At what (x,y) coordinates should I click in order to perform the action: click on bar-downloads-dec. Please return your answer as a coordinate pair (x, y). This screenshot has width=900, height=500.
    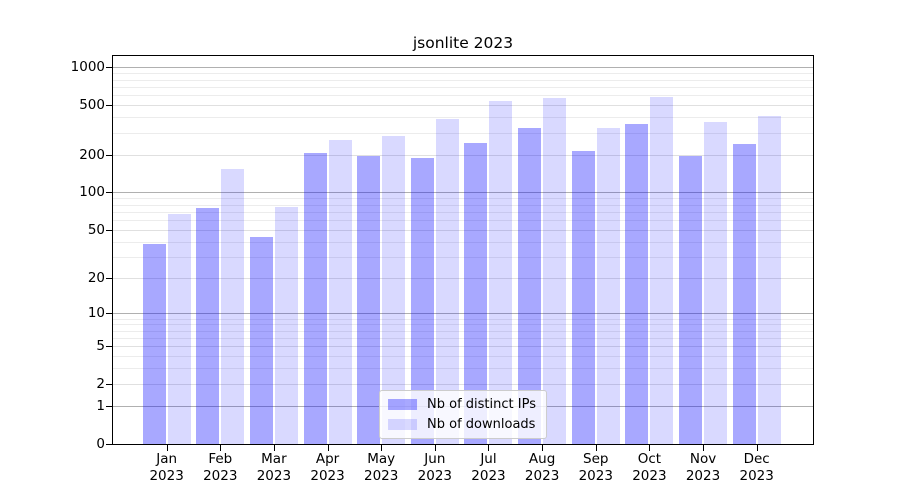
    Looking at the image, I should click on (769, 280).